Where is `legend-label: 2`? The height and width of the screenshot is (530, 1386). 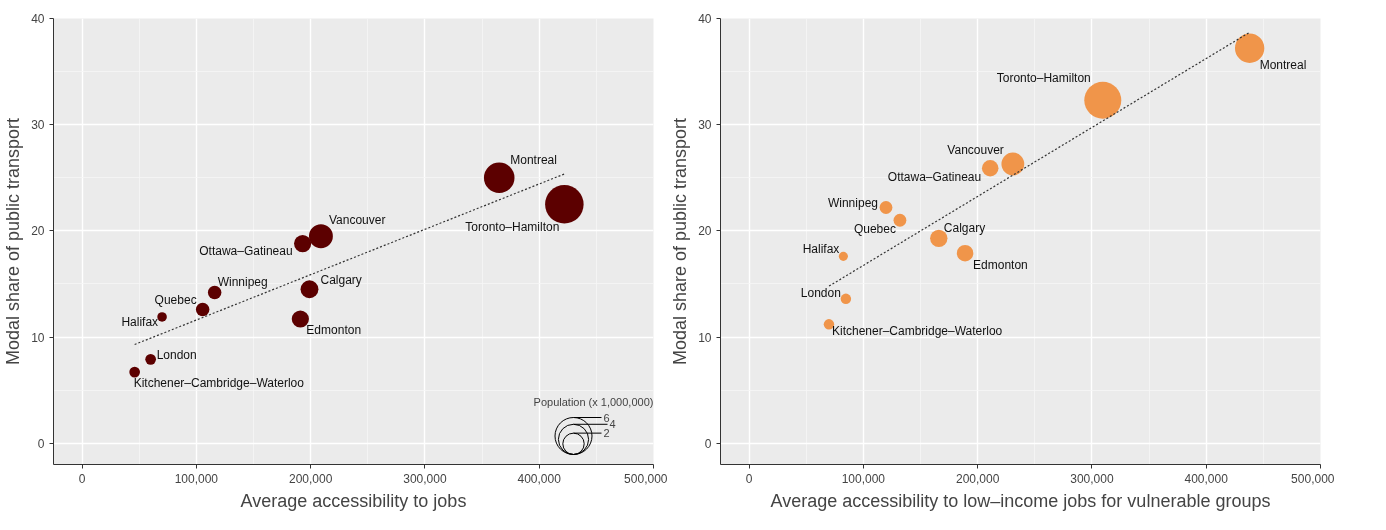
legend-label: 2 is located at coordinates (606, 433).